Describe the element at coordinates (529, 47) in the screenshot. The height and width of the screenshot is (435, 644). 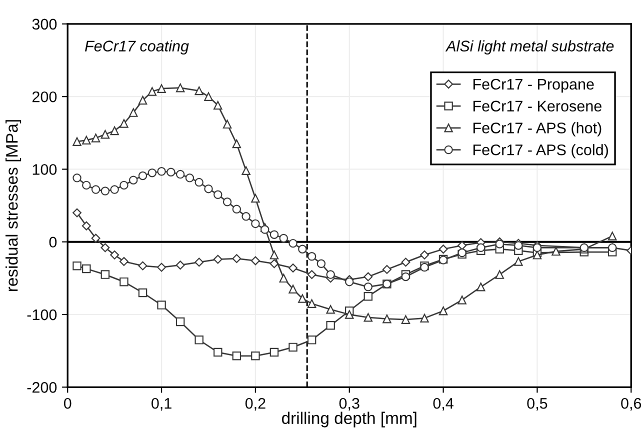
I see `annotation: AlSi light metal substrate` at that location.